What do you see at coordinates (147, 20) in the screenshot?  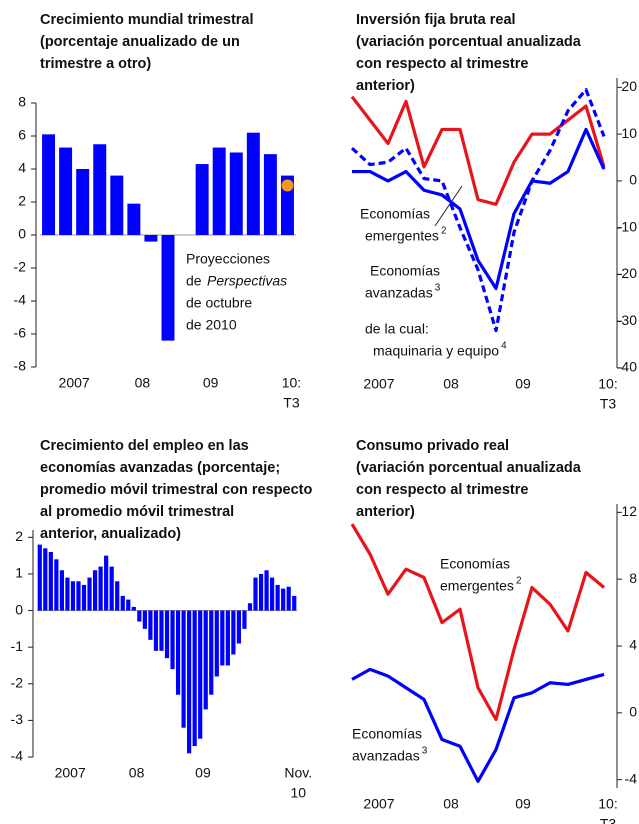 I see `chart-title: Crecimiento mundial trimestral` at bounding box center [147, 20].